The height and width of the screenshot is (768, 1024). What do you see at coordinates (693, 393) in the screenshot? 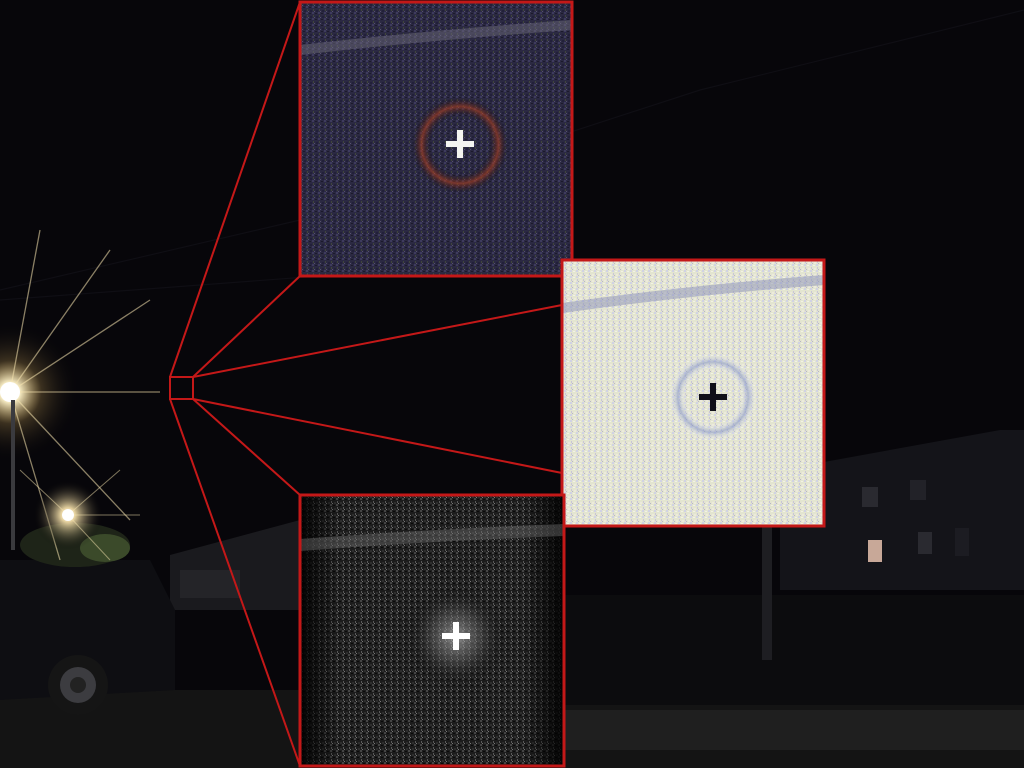
I see `inset-inverted` at bounding box center [693, 393].